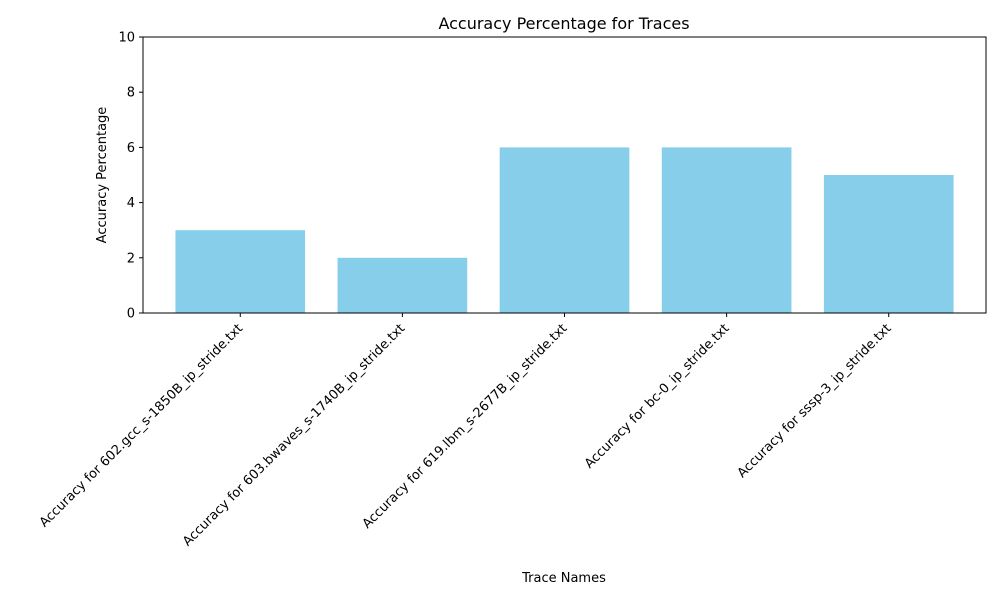 Image resolution: width=1000 pixels, height=604 pixels. What do you see at coordinates (131, 314) in the screenshot?
I see `y-tick-label: 0` at bounding box center [131, 314].